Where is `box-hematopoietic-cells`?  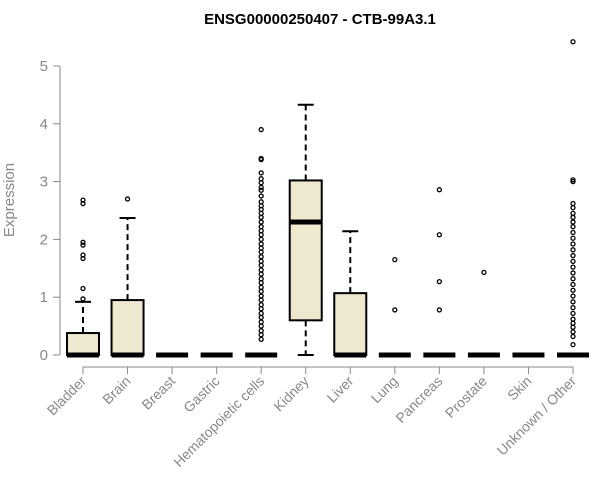 box-hematopoietic-cells is located at coordinates (261, 242).